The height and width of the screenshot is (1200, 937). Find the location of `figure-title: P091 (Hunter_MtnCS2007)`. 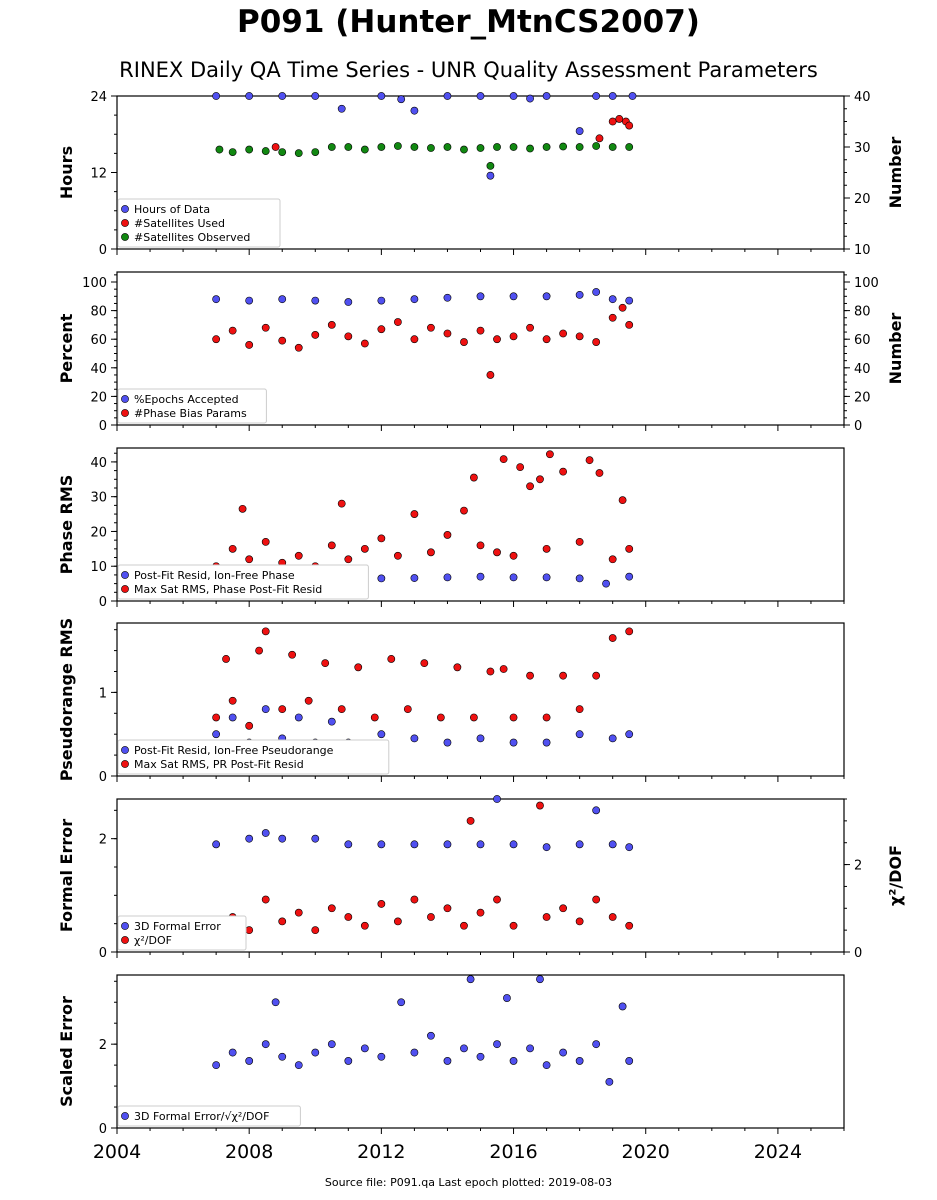

figure-title: P091 (Hunter_MtnCS2007) is located at coordinates (468, 22).